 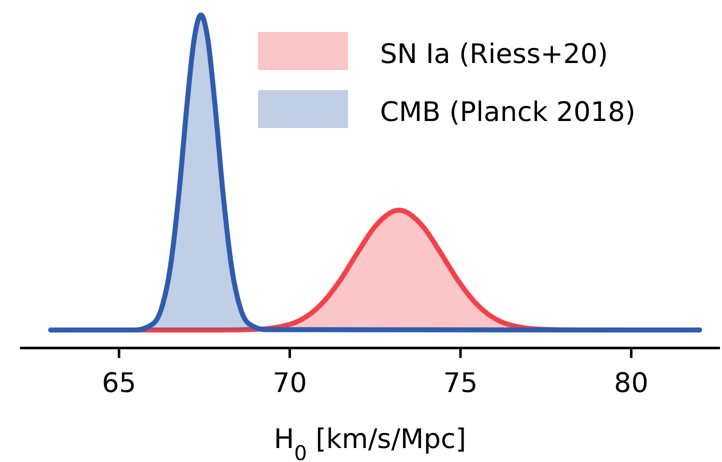 I want to click on legend-label: SN Ia (Riess+20), so click(x=494, y=54).